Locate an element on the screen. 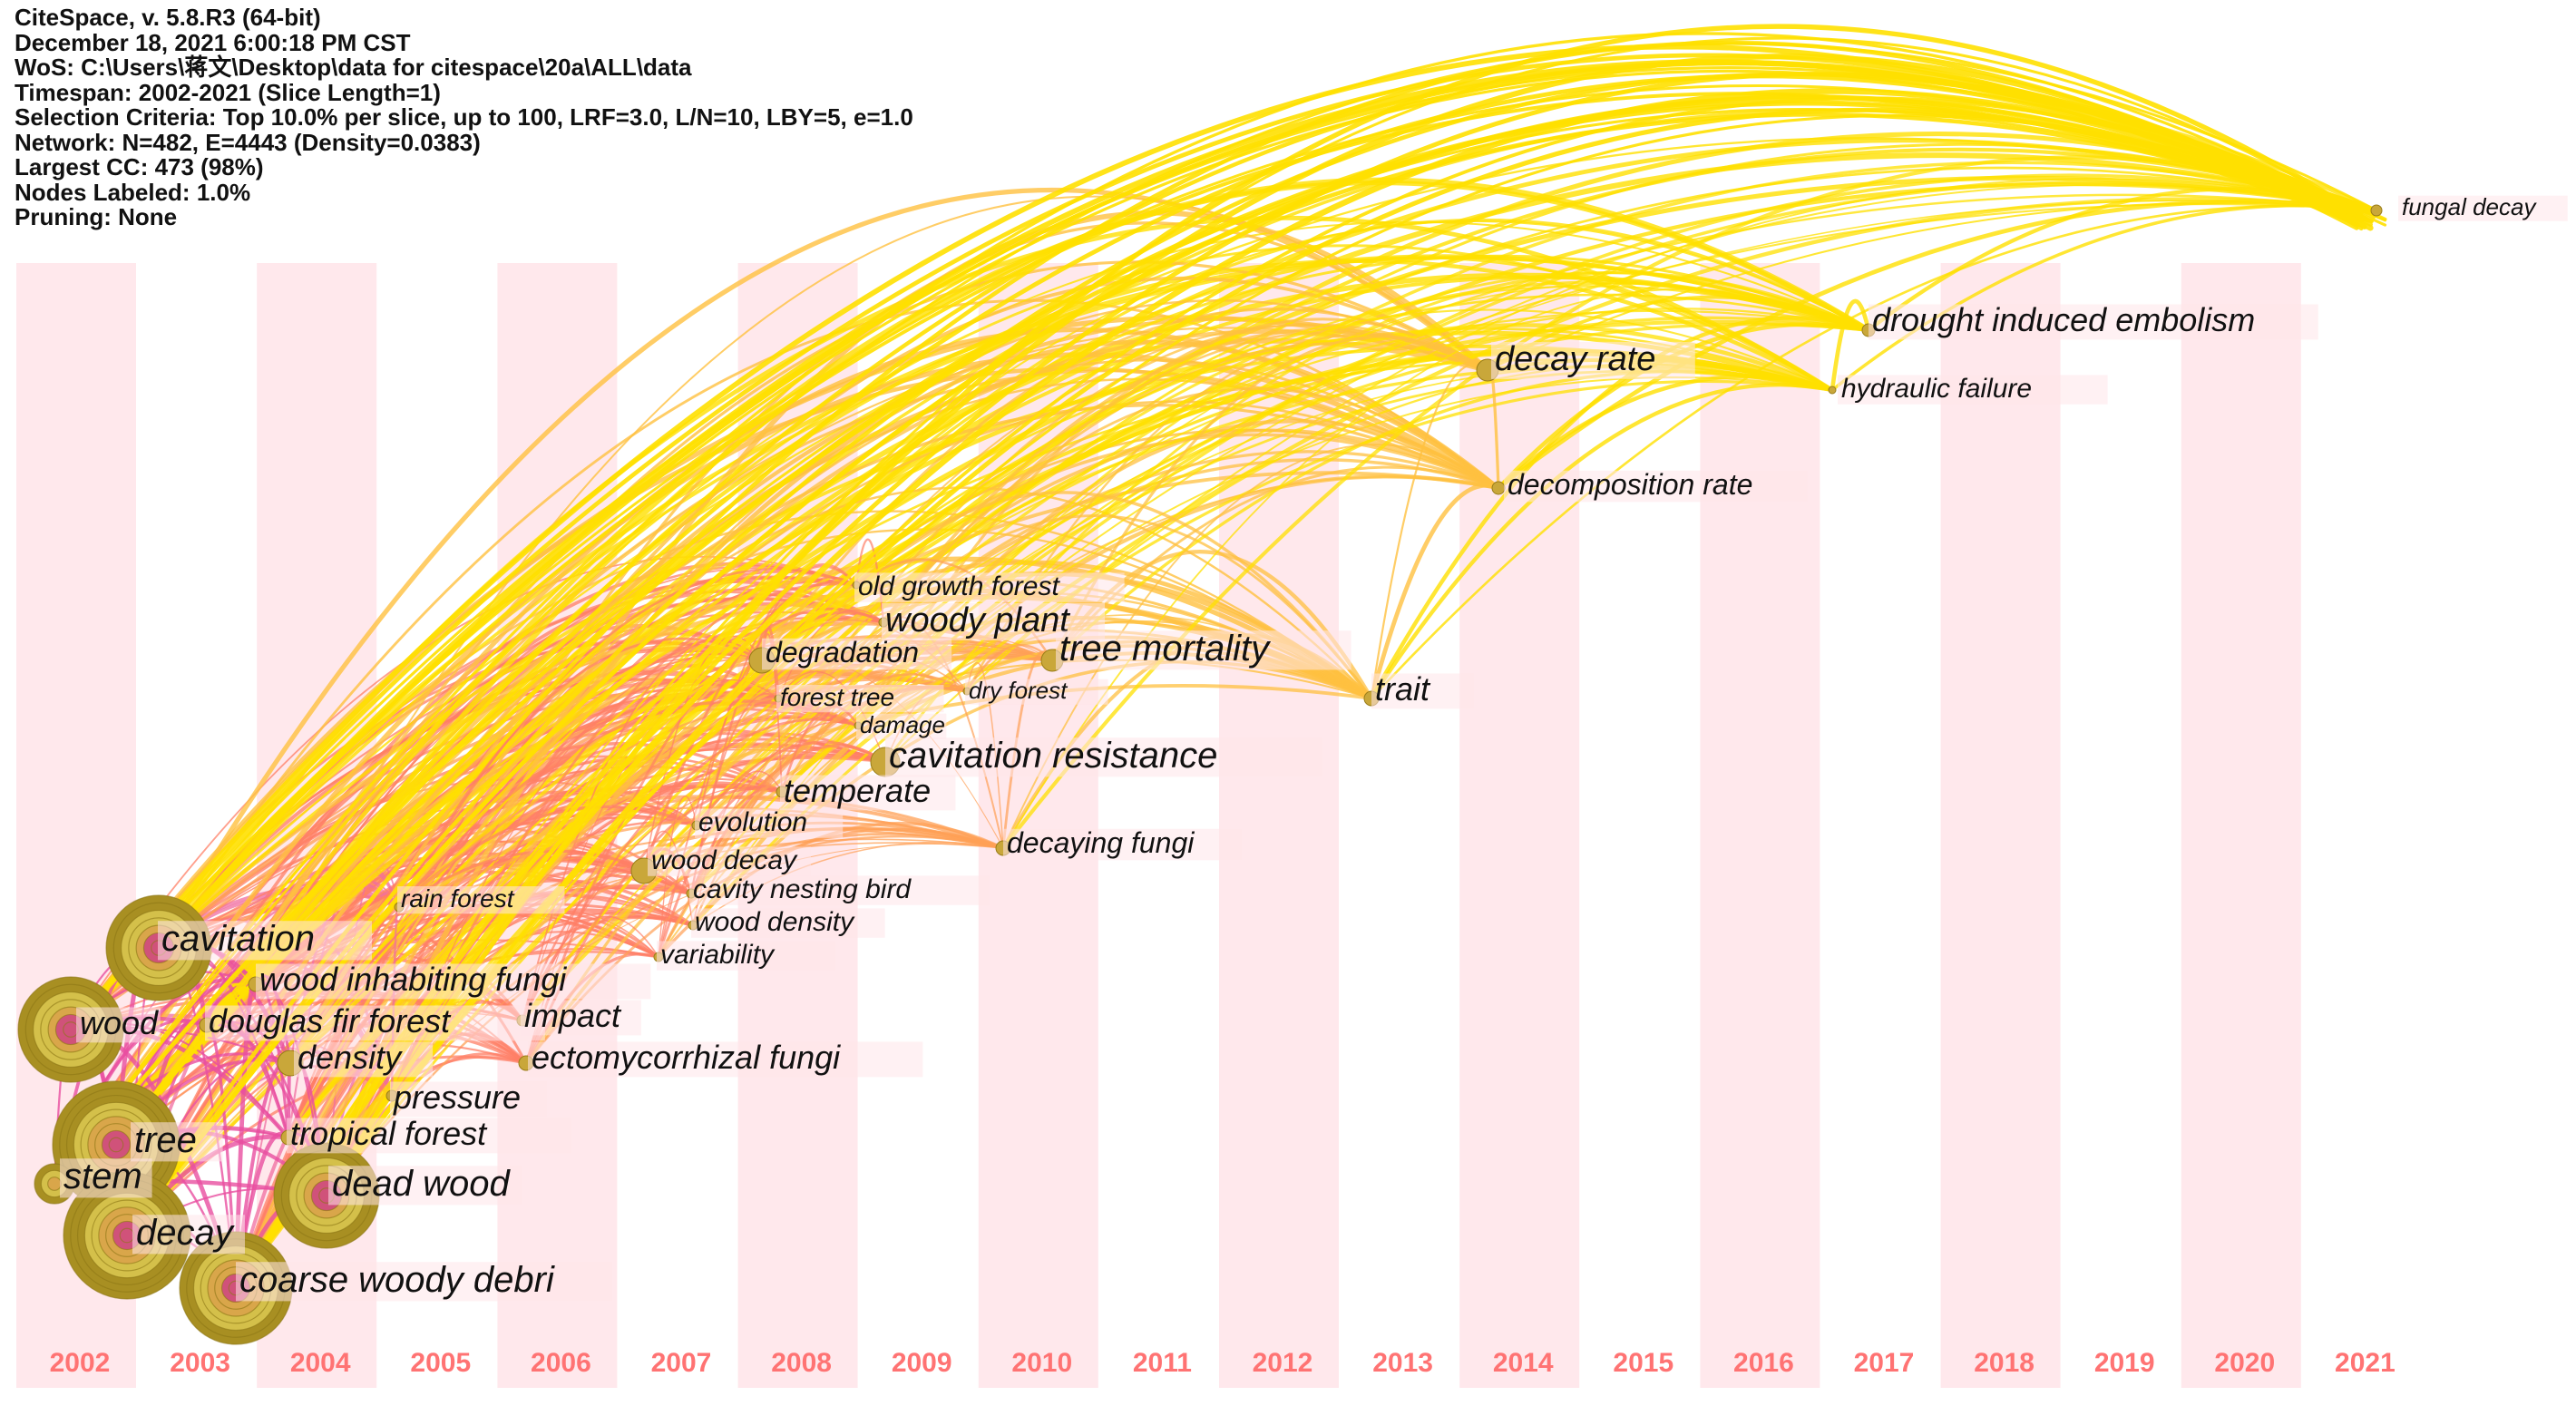  keyword-label: old growth forest is located at coordinates (959, 586).